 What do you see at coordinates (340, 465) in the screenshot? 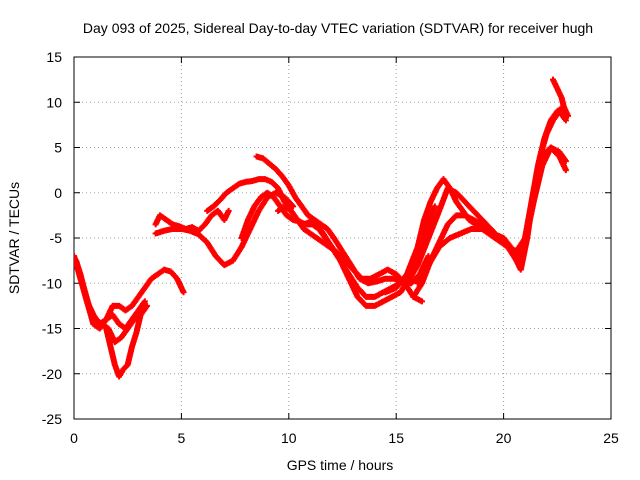
I see `x-axis-label: GPS time / hours` at bounding box center [340, 465].